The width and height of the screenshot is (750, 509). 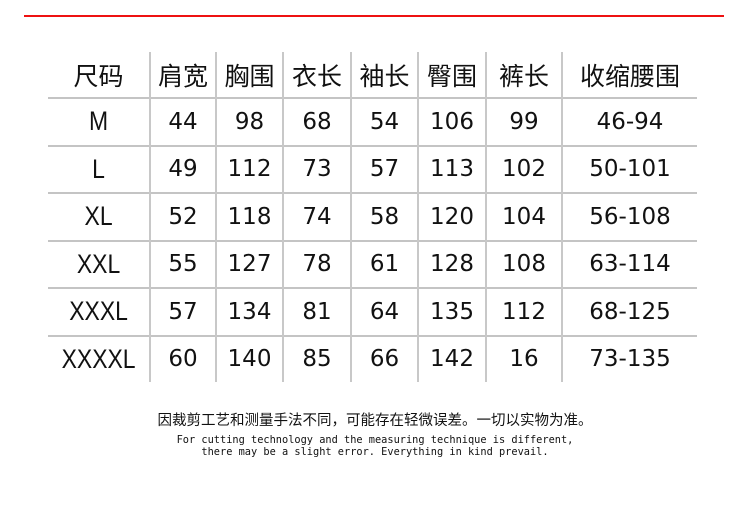 I want to click on table-cell: 108, so click(x=523, y=263).